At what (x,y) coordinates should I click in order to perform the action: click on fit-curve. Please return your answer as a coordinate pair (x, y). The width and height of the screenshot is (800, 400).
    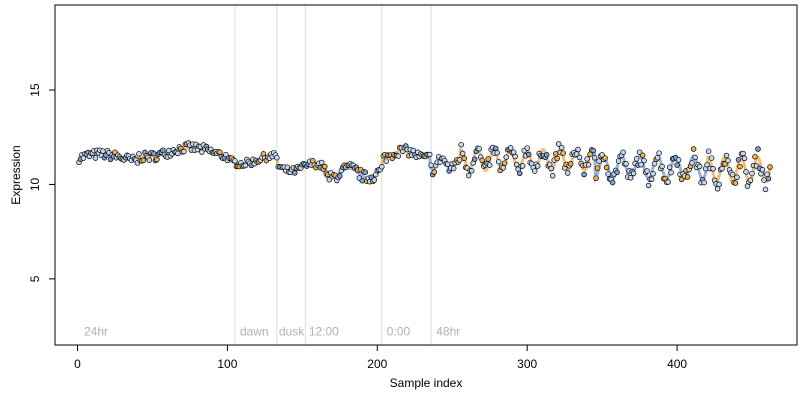
    Looking at the image, I should click on (738, 169).